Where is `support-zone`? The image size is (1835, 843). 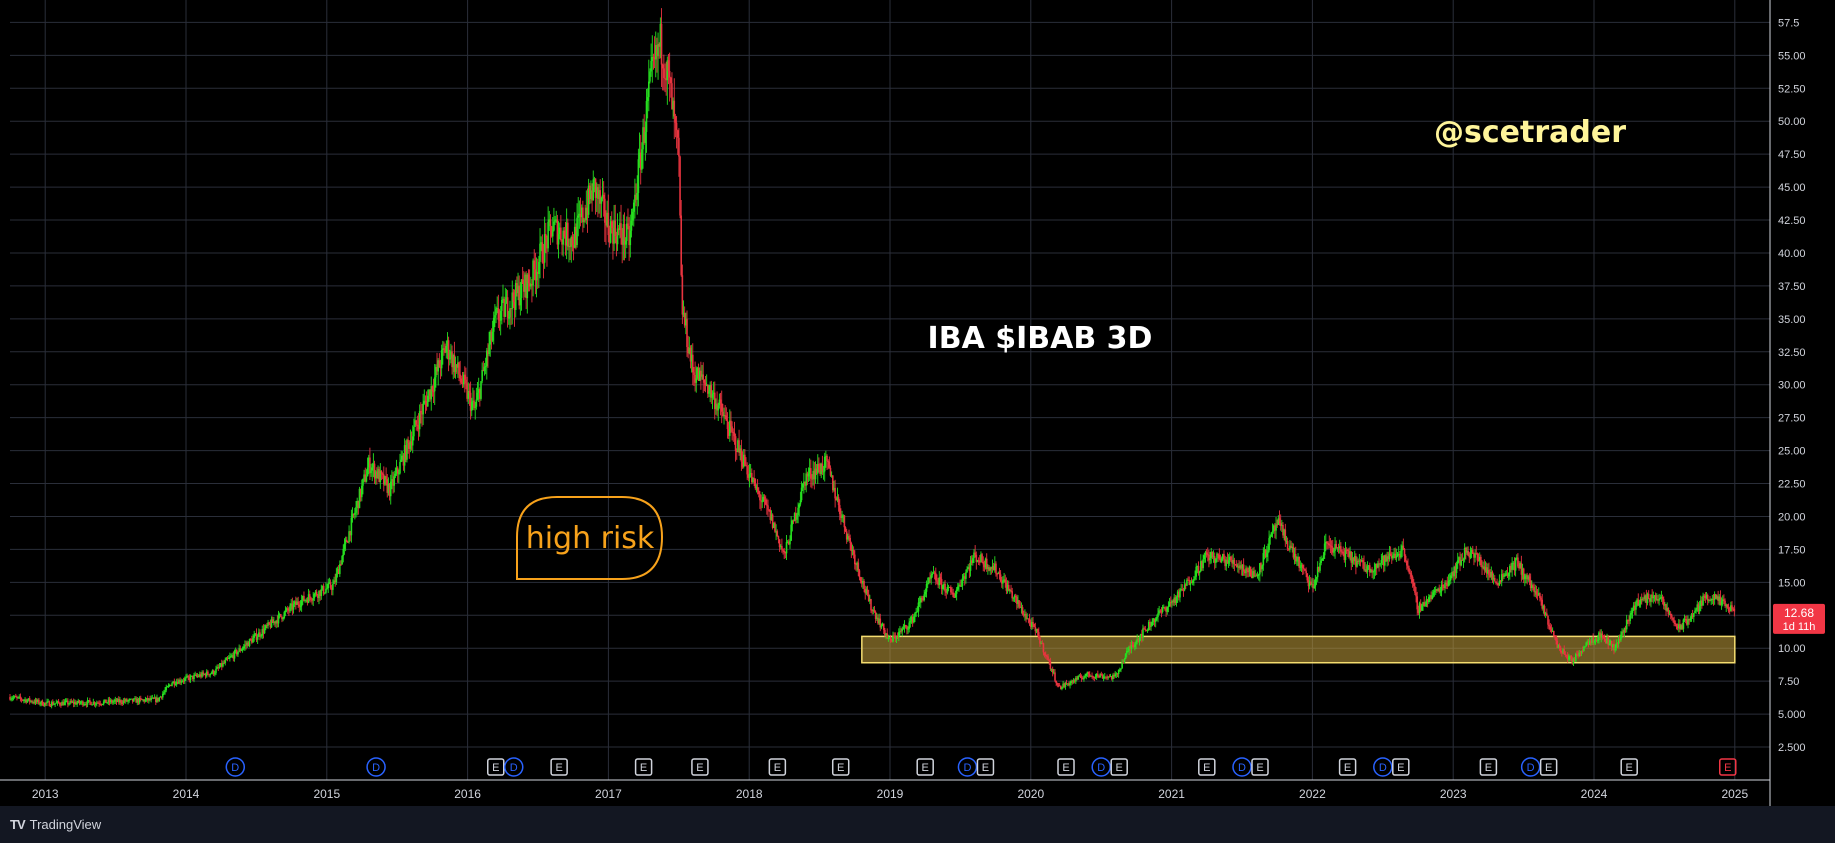 support-zone is located at coordinates (1298, 649).